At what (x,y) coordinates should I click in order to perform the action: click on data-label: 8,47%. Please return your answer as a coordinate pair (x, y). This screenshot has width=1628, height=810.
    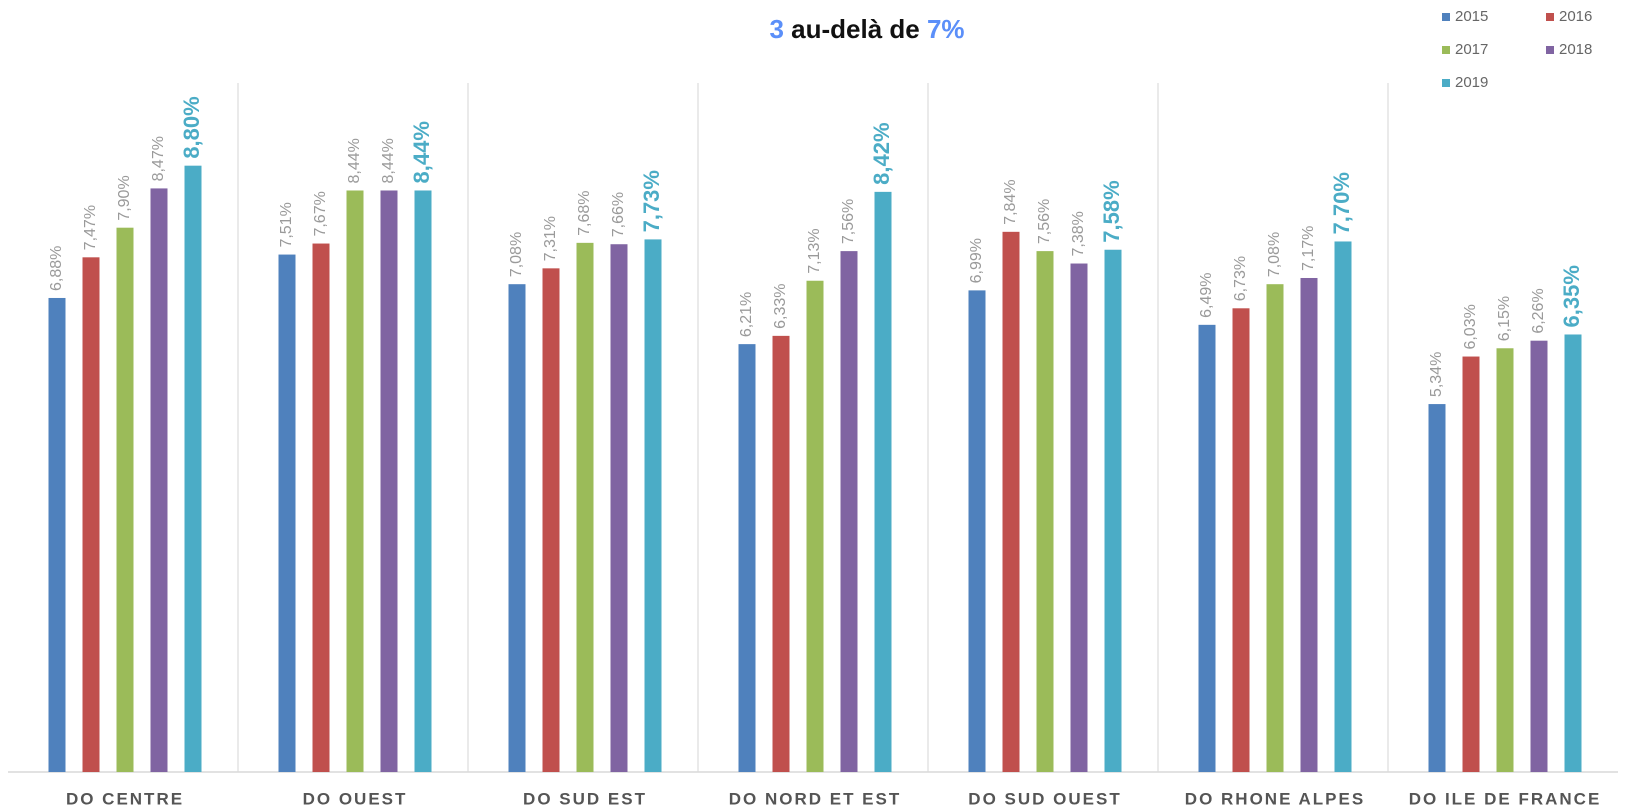
    Looking at the image, I should click on (158, 158).